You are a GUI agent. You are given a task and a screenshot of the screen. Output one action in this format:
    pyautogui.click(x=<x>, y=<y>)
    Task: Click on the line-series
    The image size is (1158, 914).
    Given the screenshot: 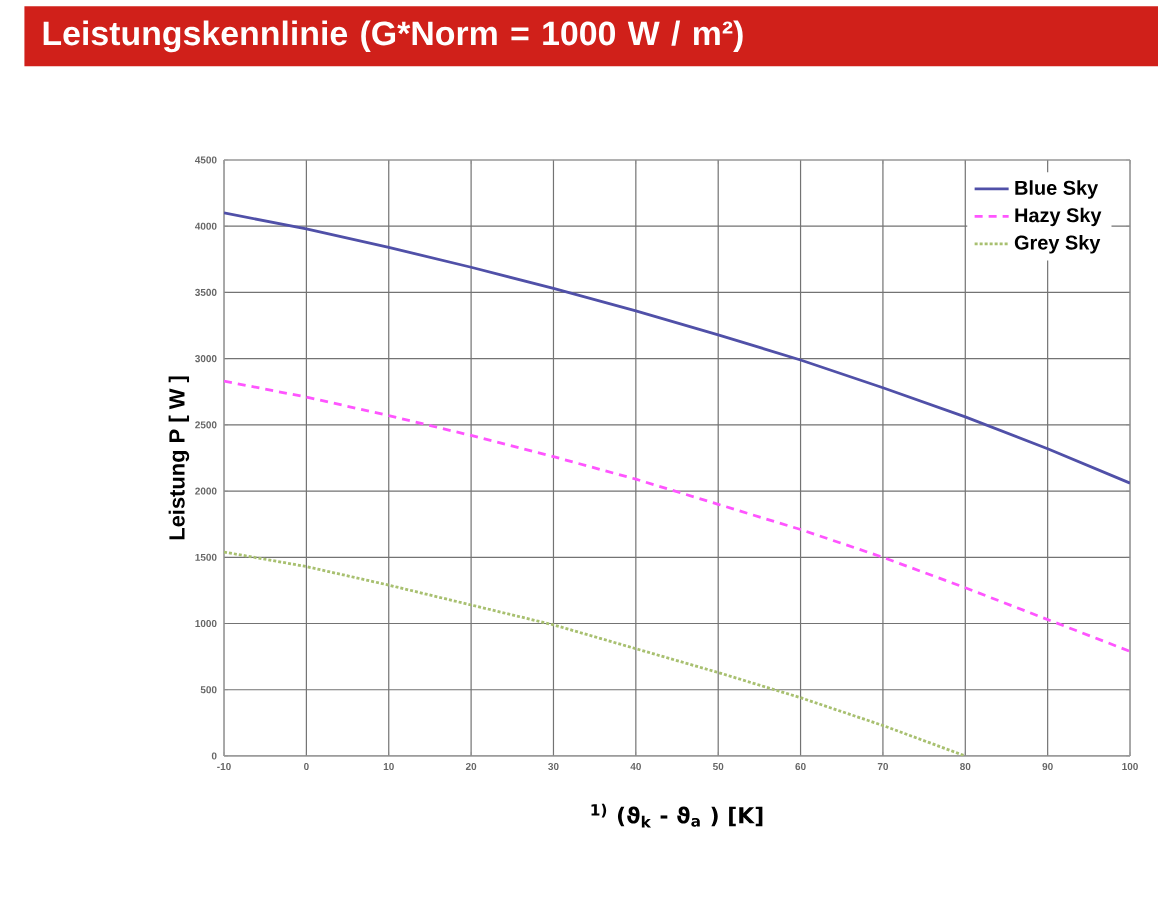 What is the action you would take?
    pyautogui.click(x=595, y=653)
    